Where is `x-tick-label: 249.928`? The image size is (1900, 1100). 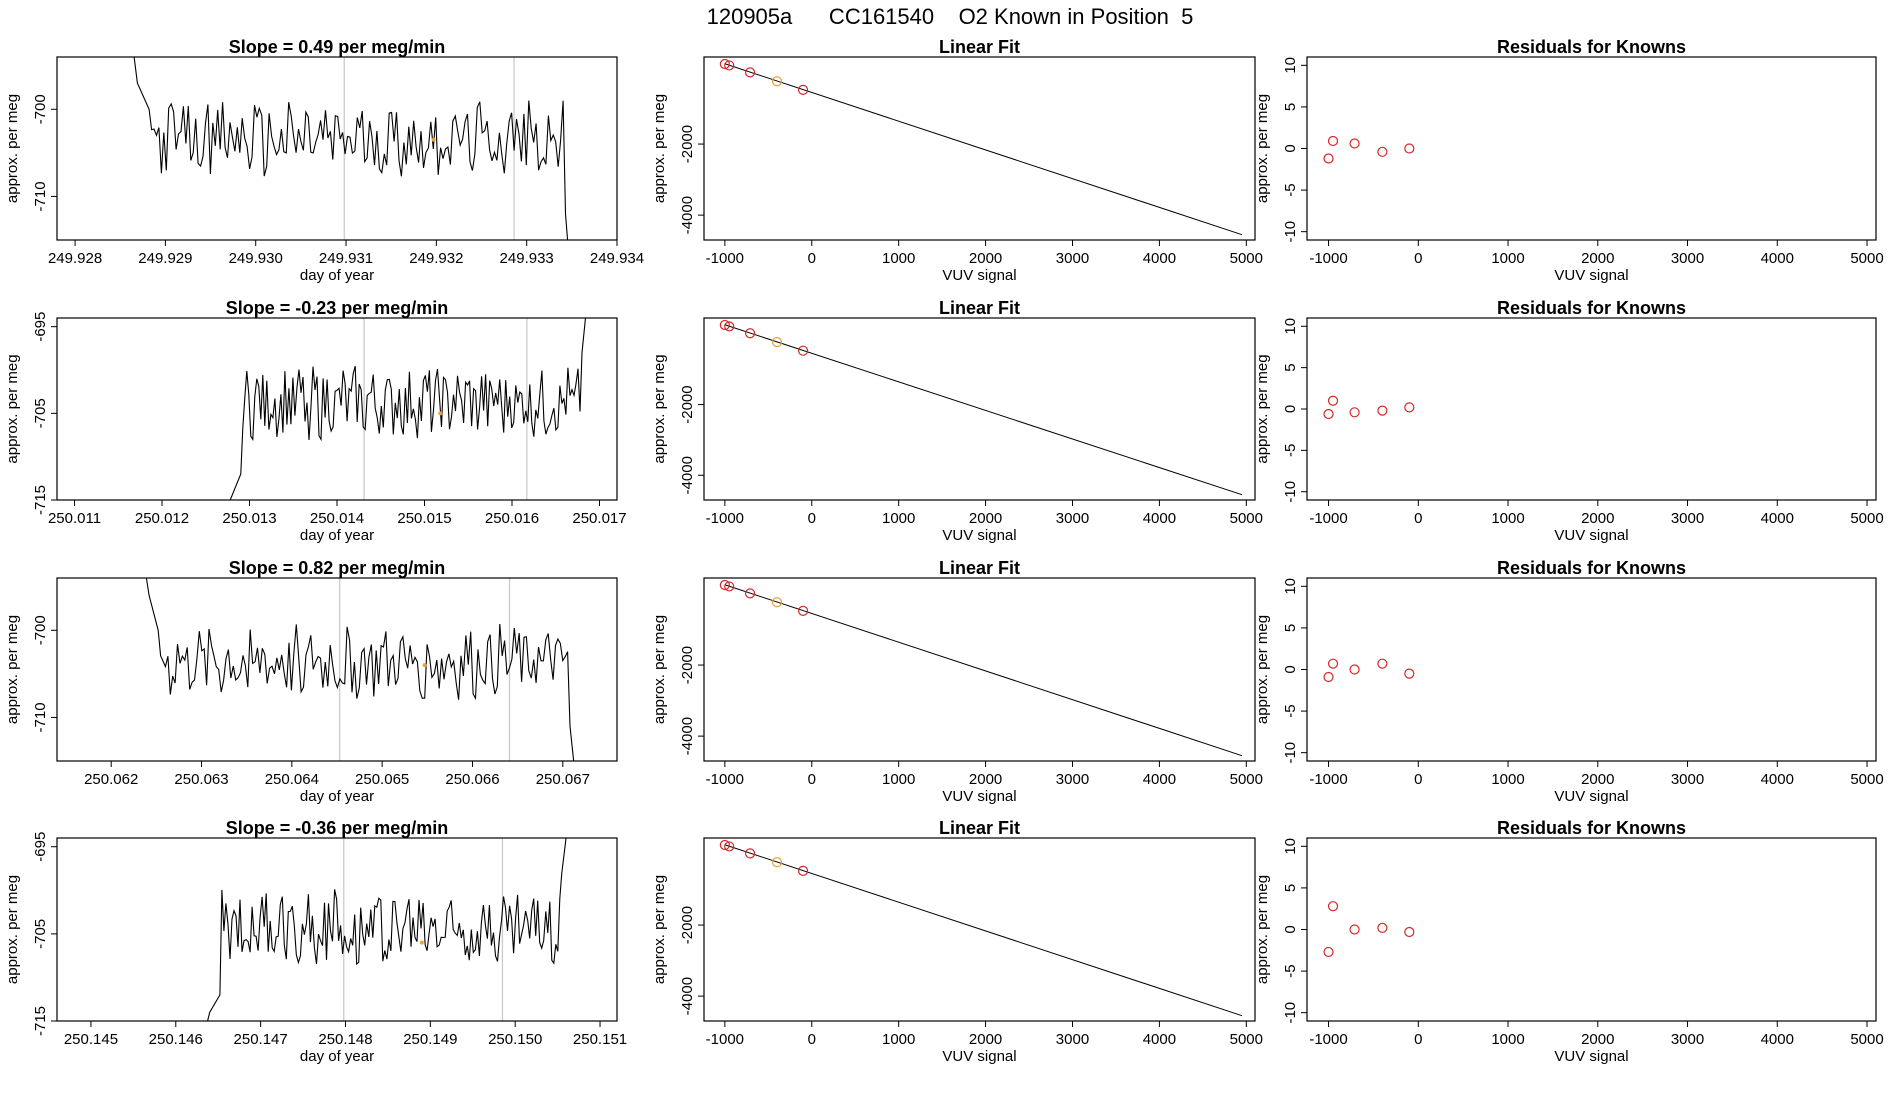
x-tick-label: 249.928 is located at coordinates (75, 258).